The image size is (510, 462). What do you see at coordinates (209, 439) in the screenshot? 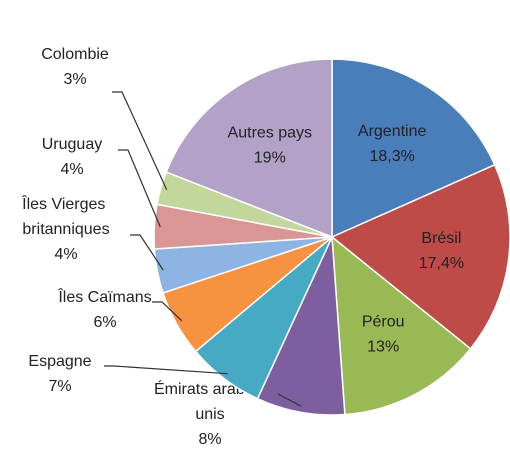
I see `value-label: 8%` at bounding box center [209, 439].